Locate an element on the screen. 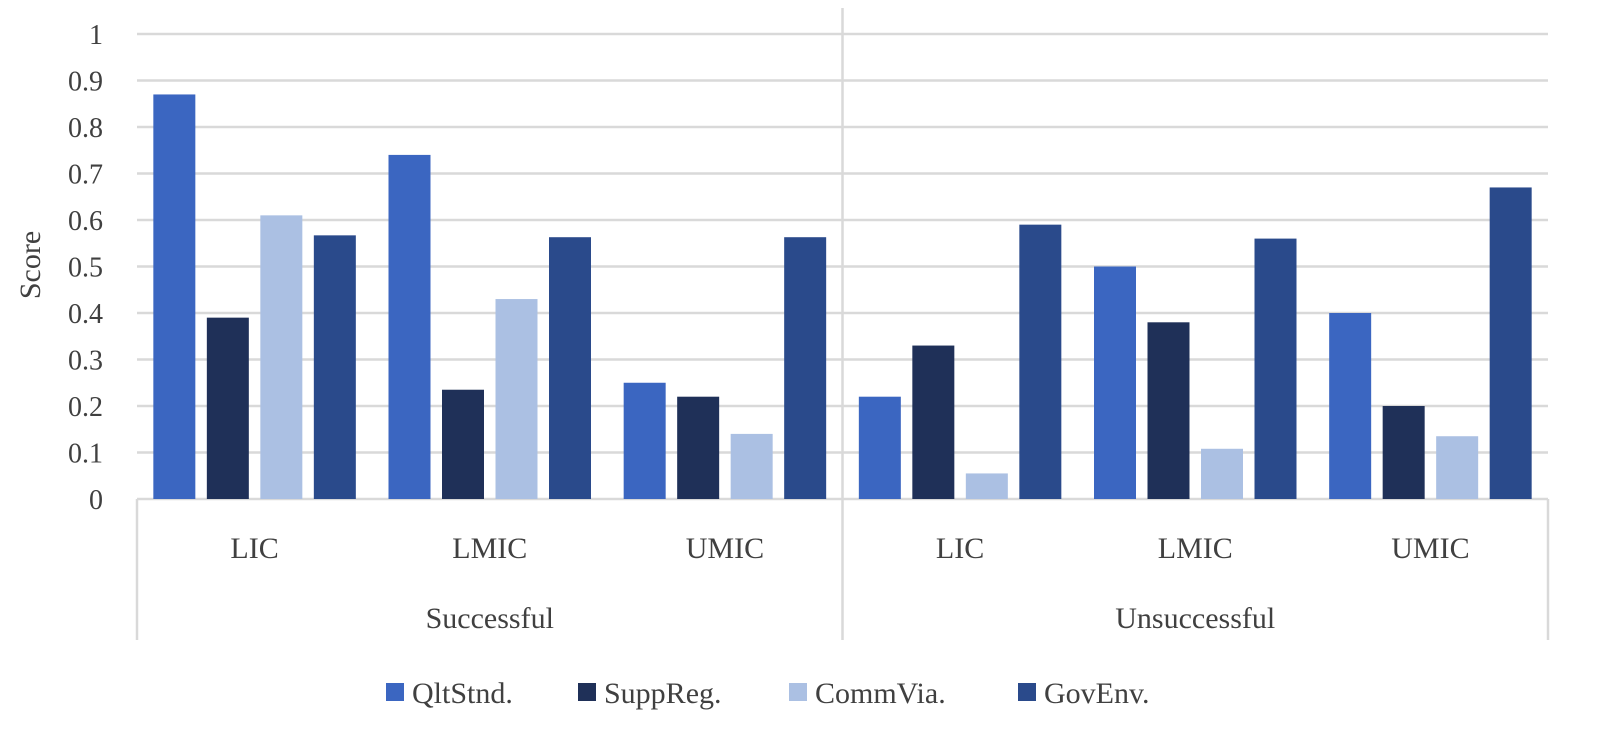 The image size is (1608, 749). bar-qltstnd-successful-lmic is located at coordinates (409, 326).